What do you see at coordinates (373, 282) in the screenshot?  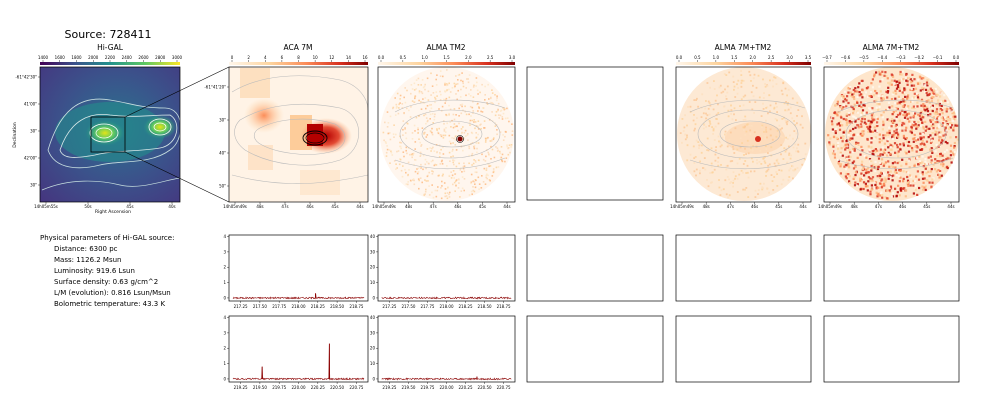 I see `spectrum-tm2-row1-ytick-label: 10` at bounding box center [373, 282].